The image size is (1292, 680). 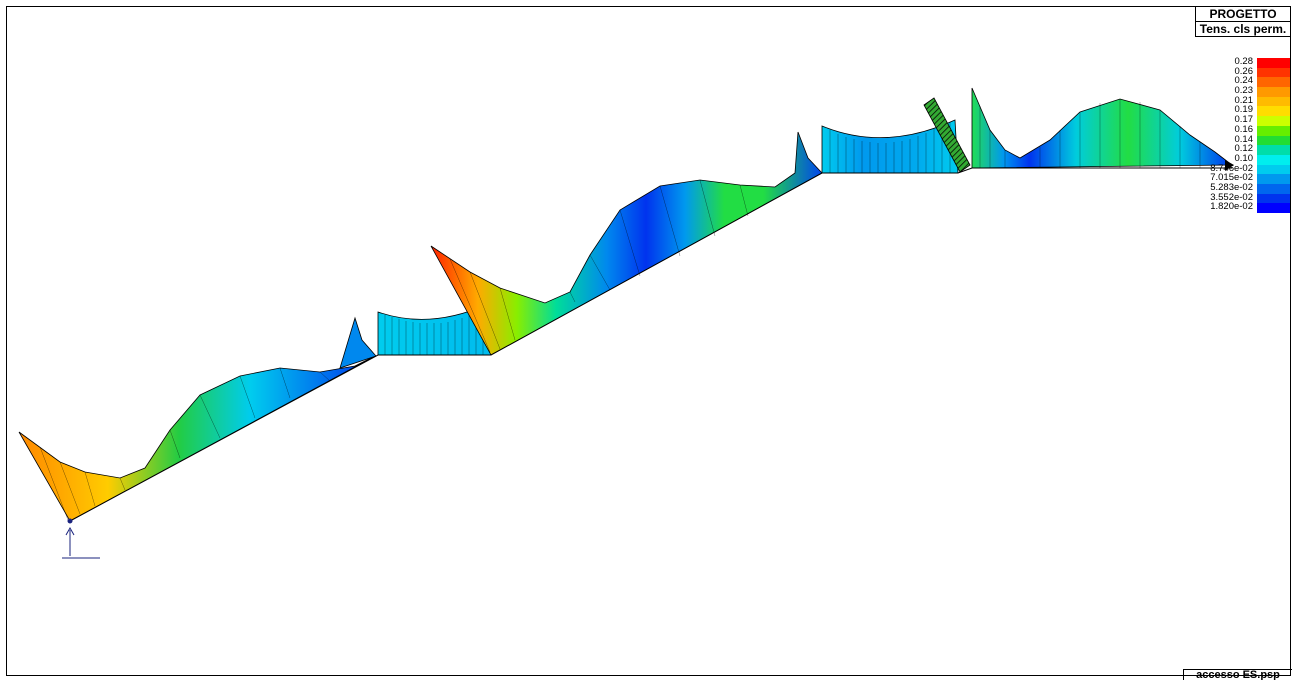 I want to click on legend-row: 5.283e-02, so click(x=1240, y=187).